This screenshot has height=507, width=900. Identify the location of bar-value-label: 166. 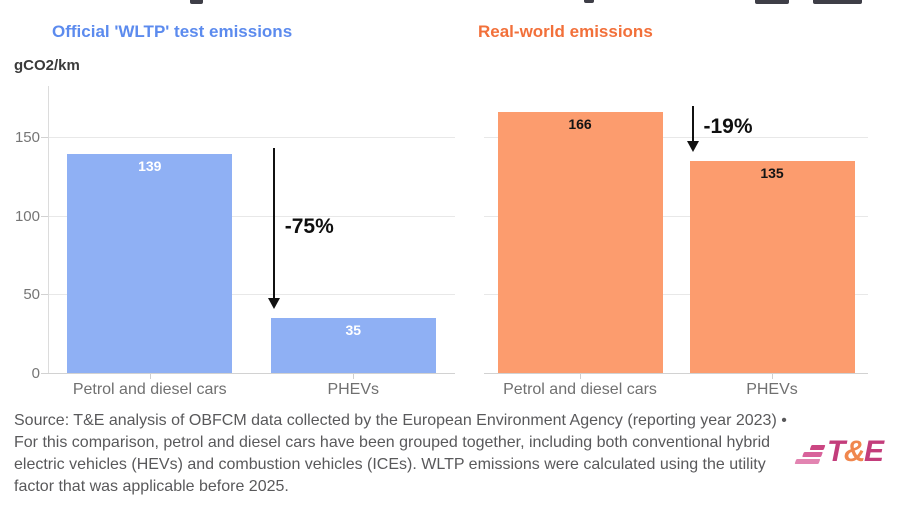
(580, 123).